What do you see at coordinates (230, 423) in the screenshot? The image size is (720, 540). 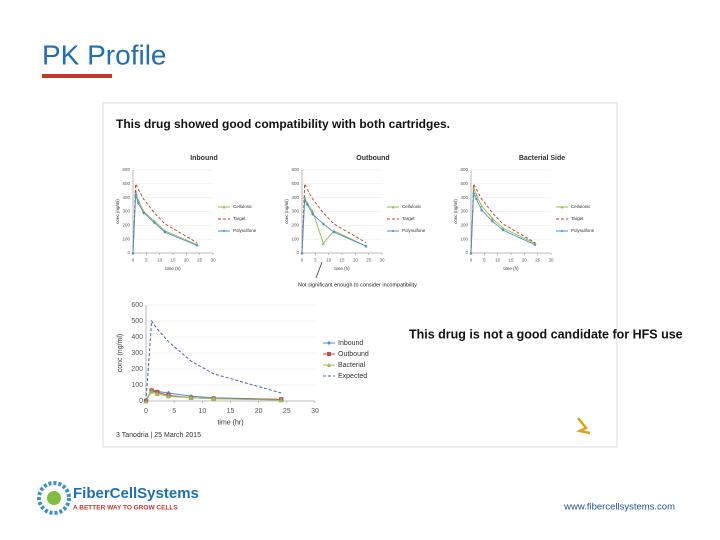 I see `x-axis-label: time (hr)` at bounding box center [230, 423].